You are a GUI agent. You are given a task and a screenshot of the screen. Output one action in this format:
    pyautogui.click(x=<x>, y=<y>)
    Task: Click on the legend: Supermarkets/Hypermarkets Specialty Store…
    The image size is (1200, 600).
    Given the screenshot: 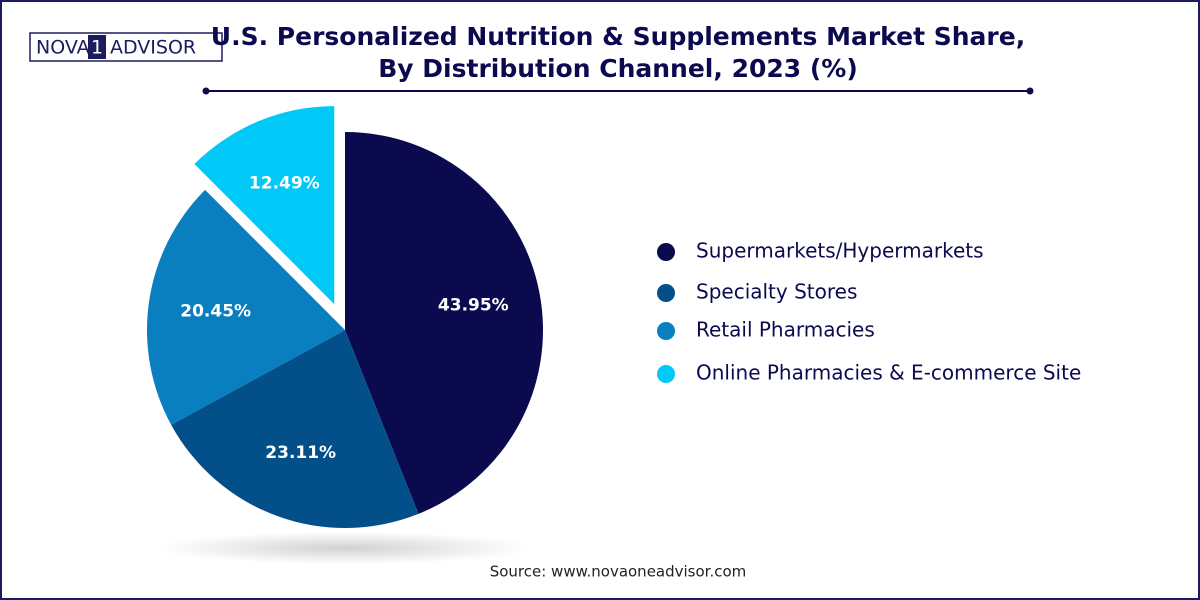 What is the action you would take?
    pyautogui.click(x=869, y=312)
    